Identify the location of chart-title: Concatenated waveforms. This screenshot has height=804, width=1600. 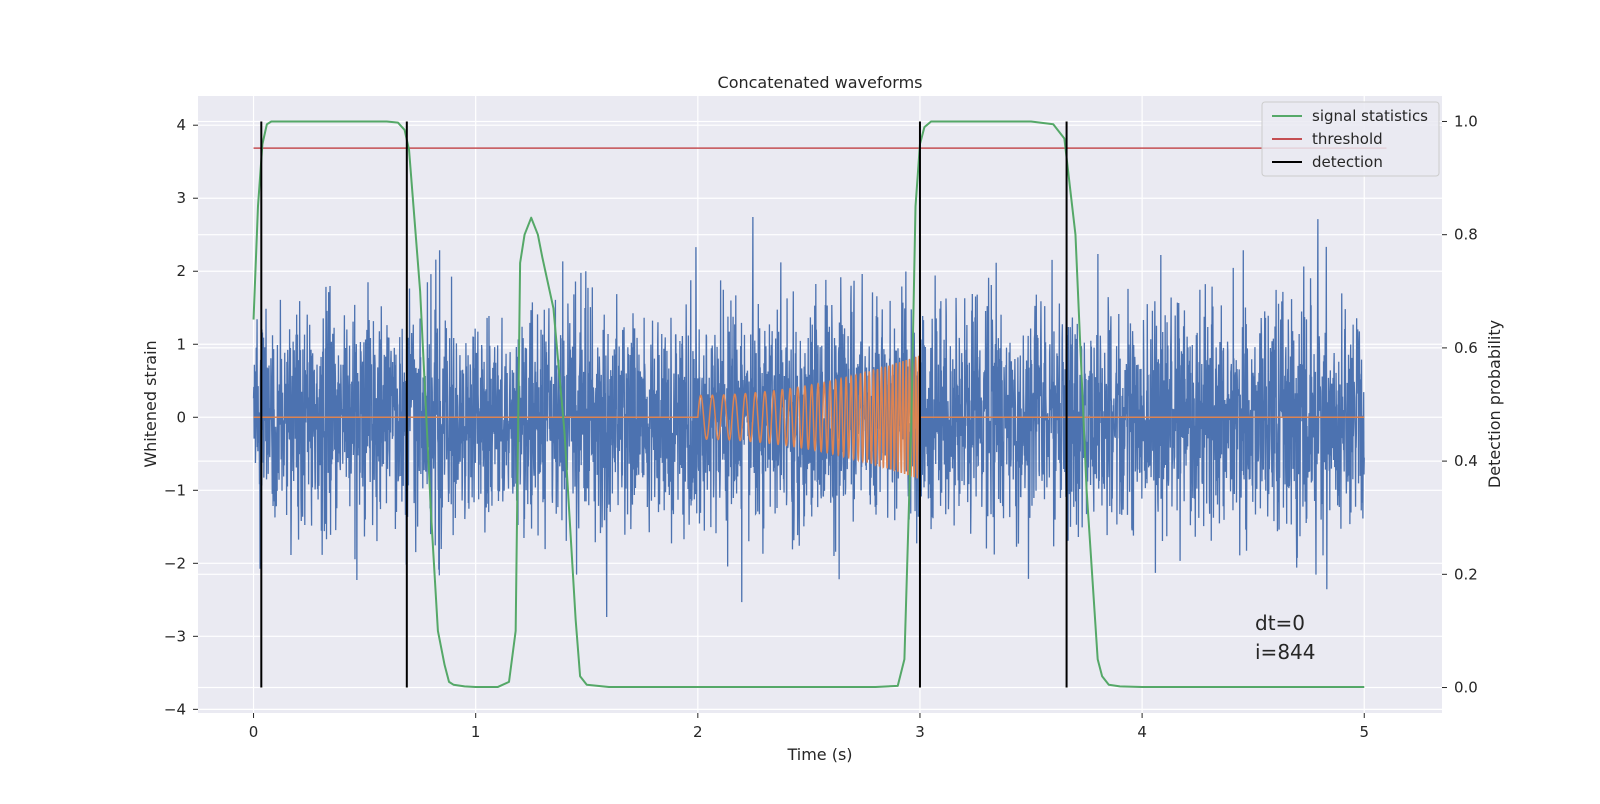
(820, 82).